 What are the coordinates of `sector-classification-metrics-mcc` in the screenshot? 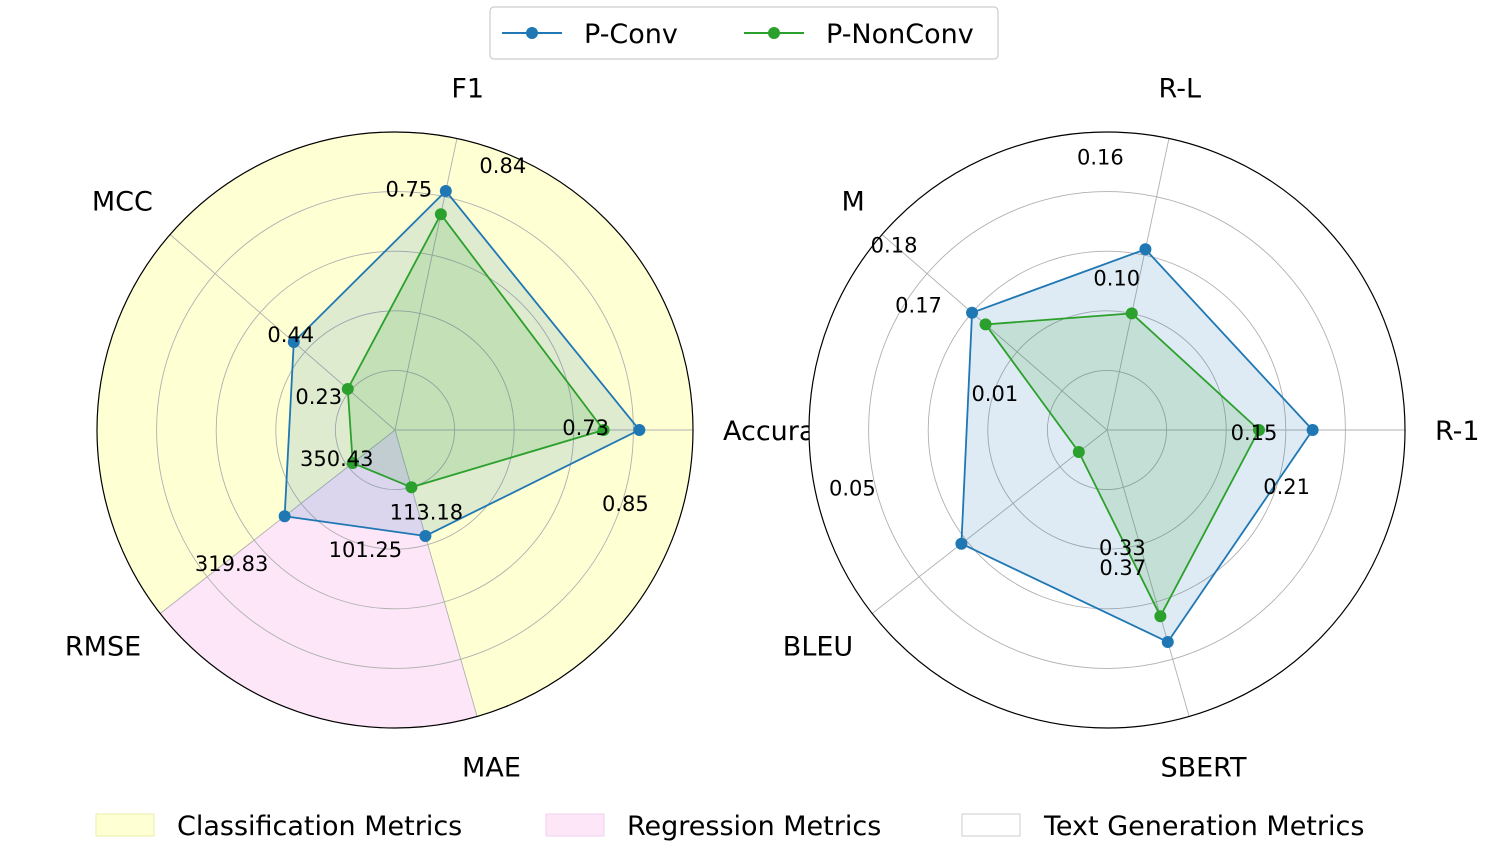 It's located at (246, 424).